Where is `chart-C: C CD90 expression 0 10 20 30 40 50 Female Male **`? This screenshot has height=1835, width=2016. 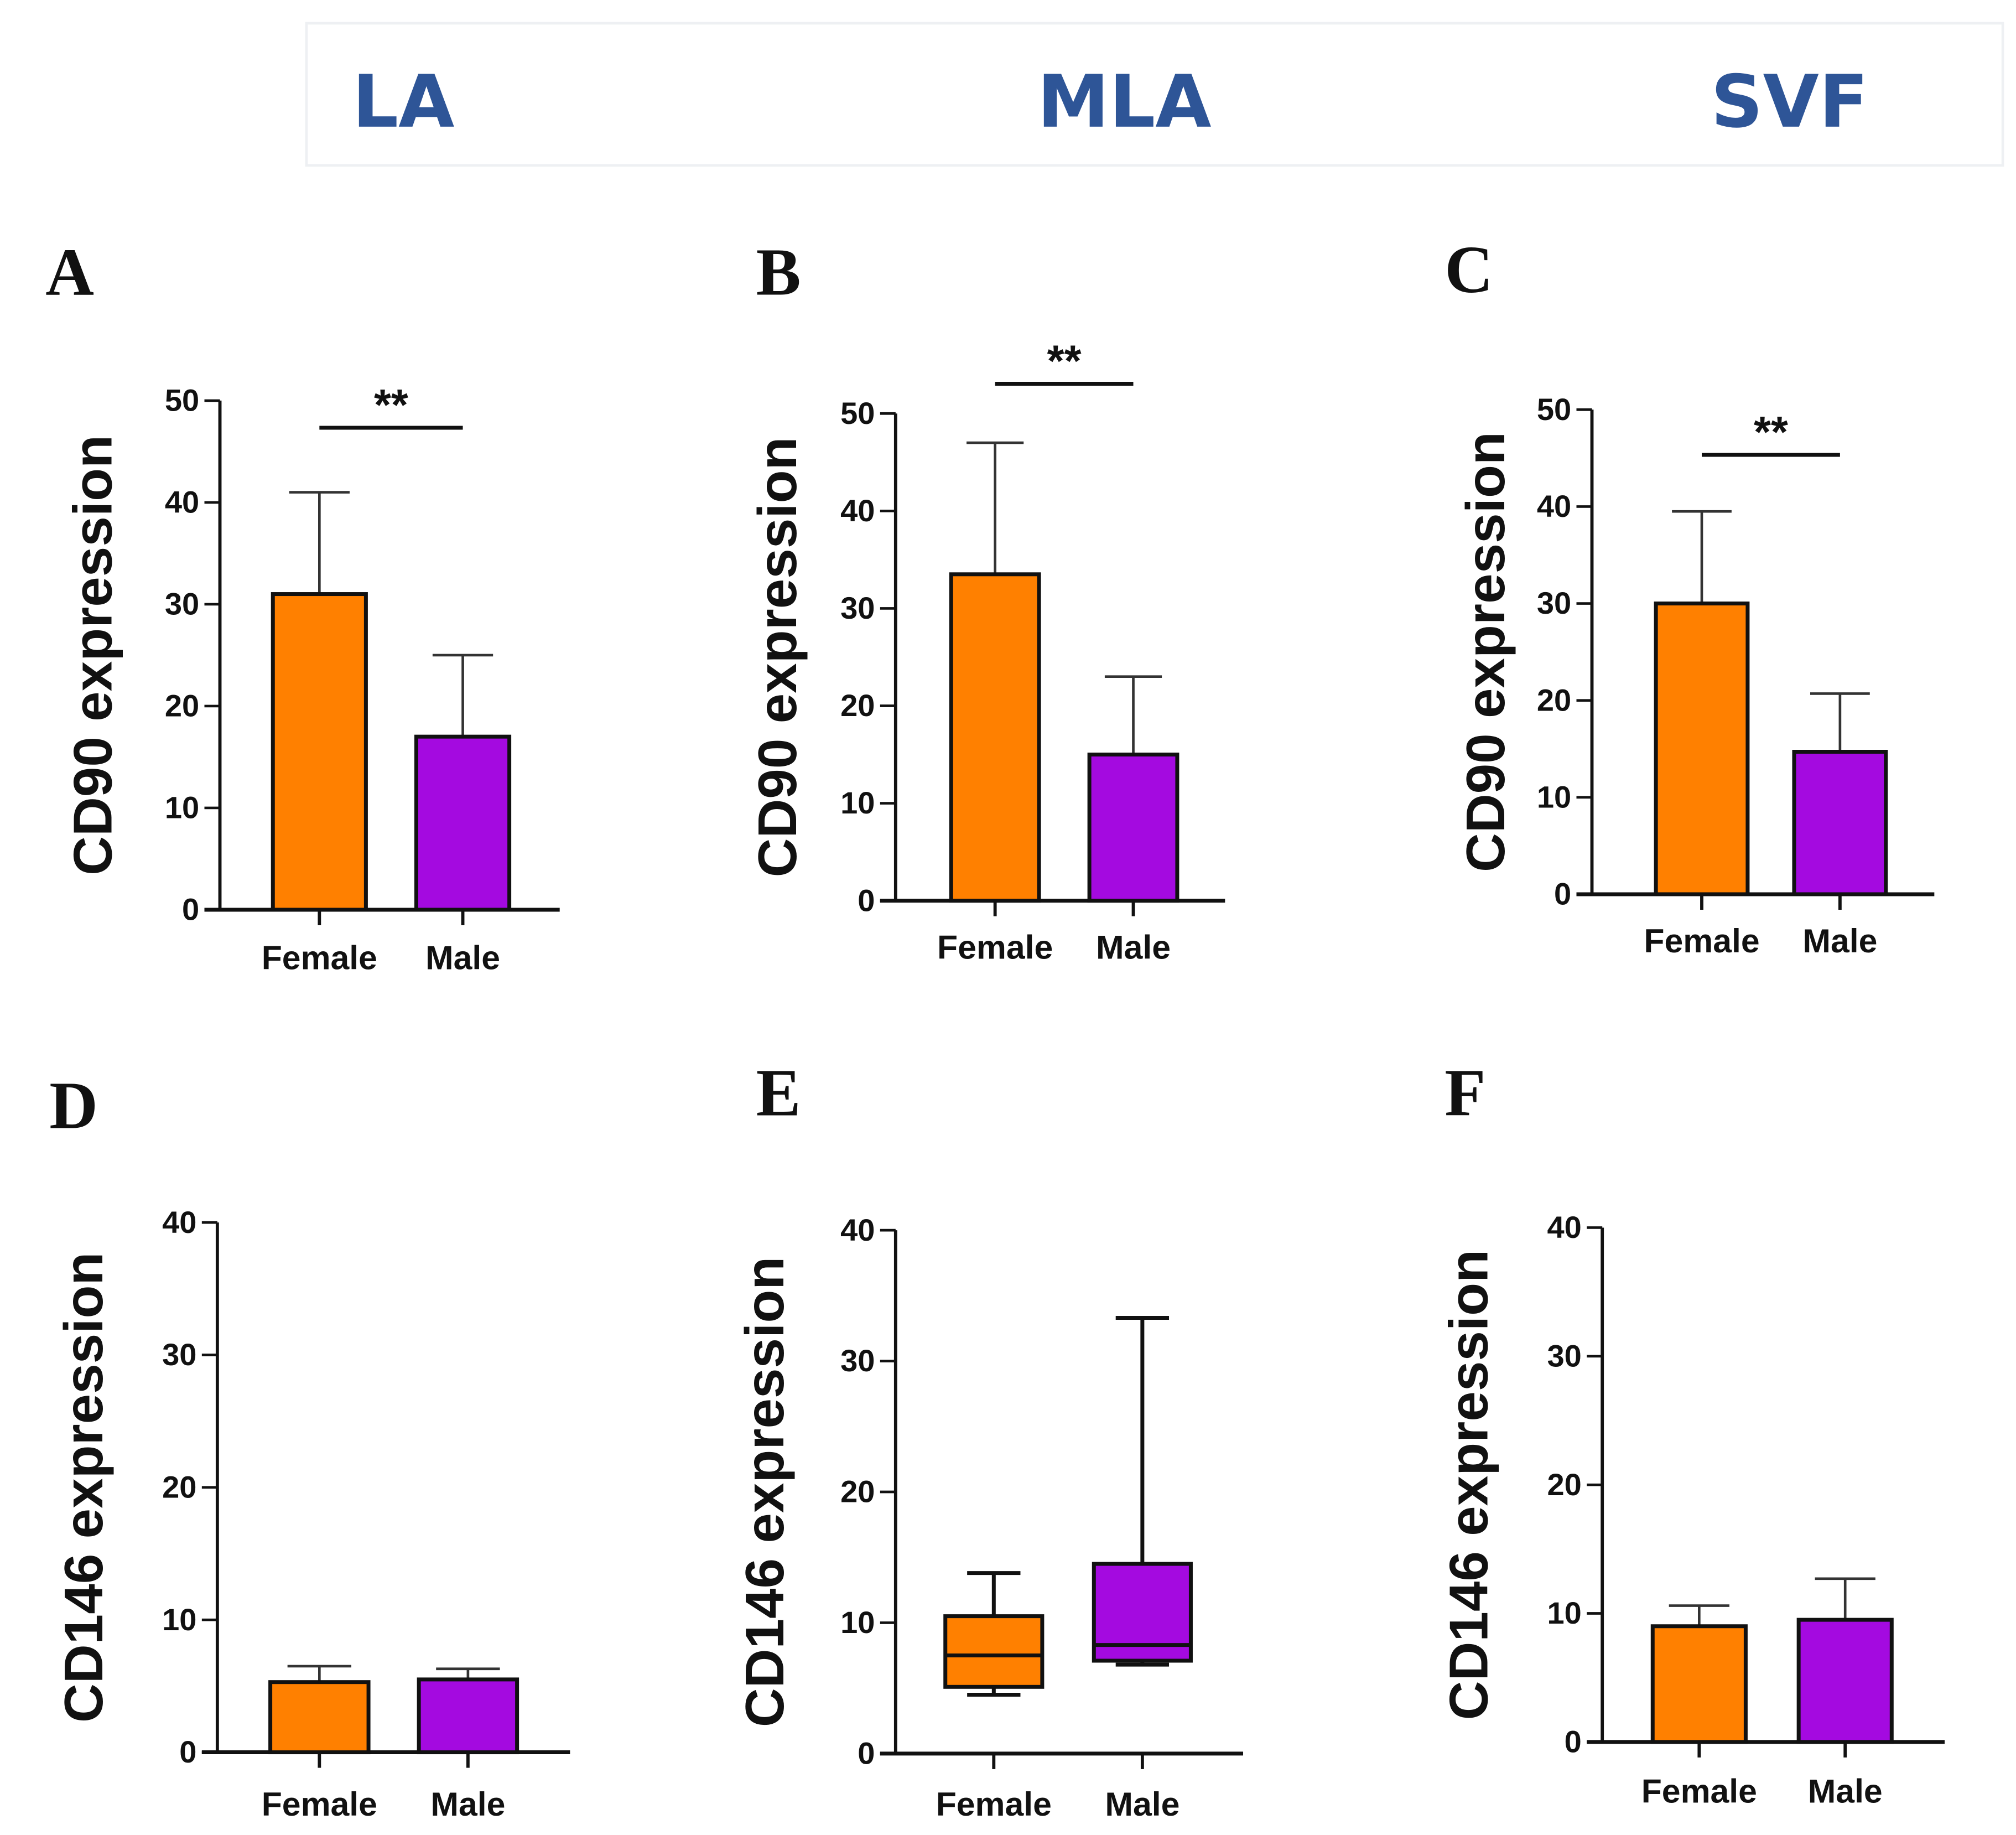
chart-C: C CD90 expression 0 10 20 30 40 50 Female Male ** is located at coordinates (1690, 596).